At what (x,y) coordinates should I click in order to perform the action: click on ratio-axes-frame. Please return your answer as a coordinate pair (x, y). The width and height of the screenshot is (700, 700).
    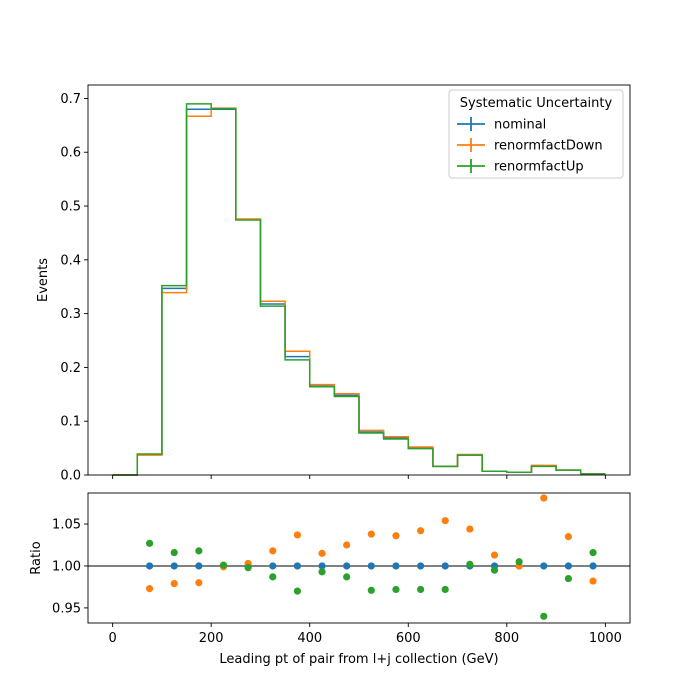
    Looking at the image, I should click on (359, 558).